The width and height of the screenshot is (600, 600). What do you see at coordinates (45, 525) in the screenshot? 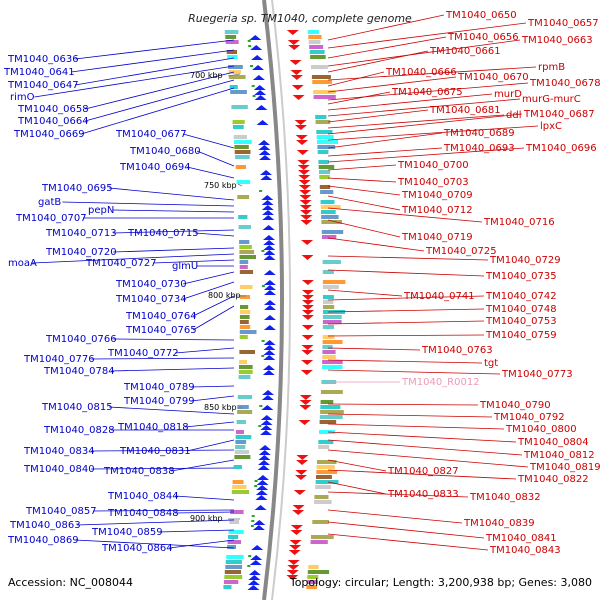
I see `left-gene-label: TM1040_0863` at bounding box center [45, 525].